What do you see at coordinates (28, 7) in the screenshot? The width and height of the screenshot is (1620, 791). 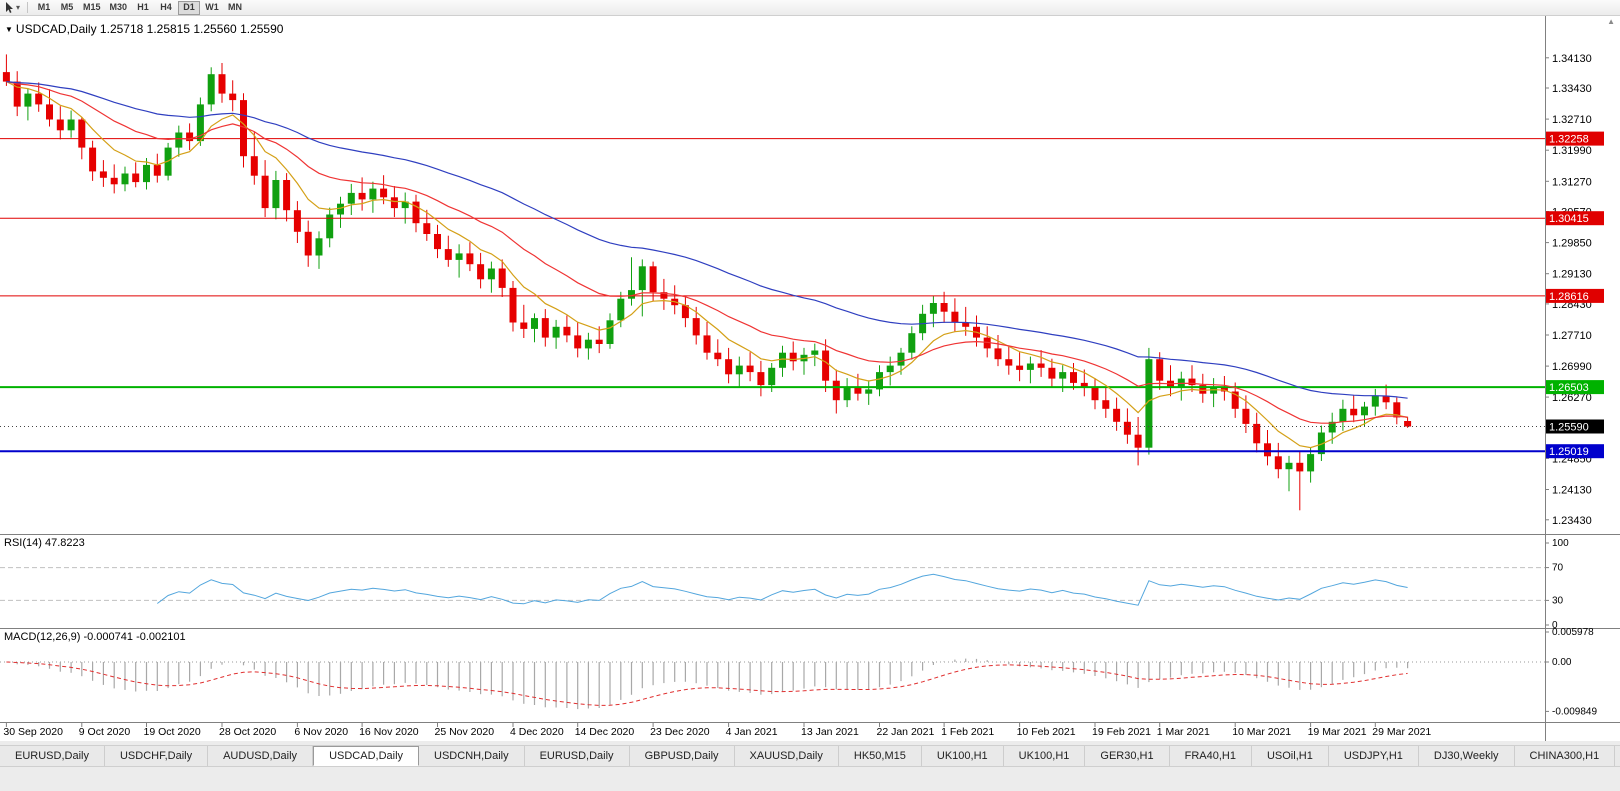 I see `toolbar-separator` at bounding box center [28, 7].